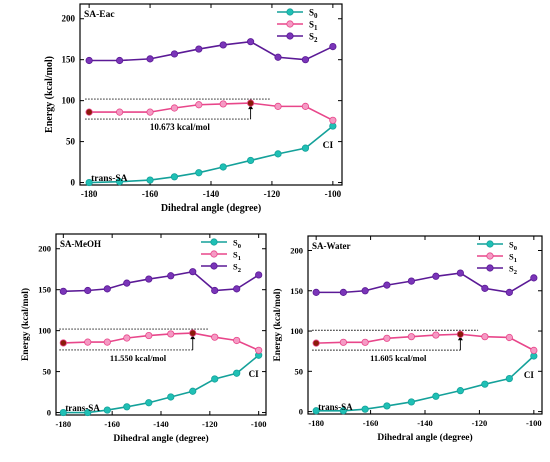  What do you see at coordinates (112, 424) in the screenshot?
I see `x-tick-label: -160` at bounding box center [112, 424].